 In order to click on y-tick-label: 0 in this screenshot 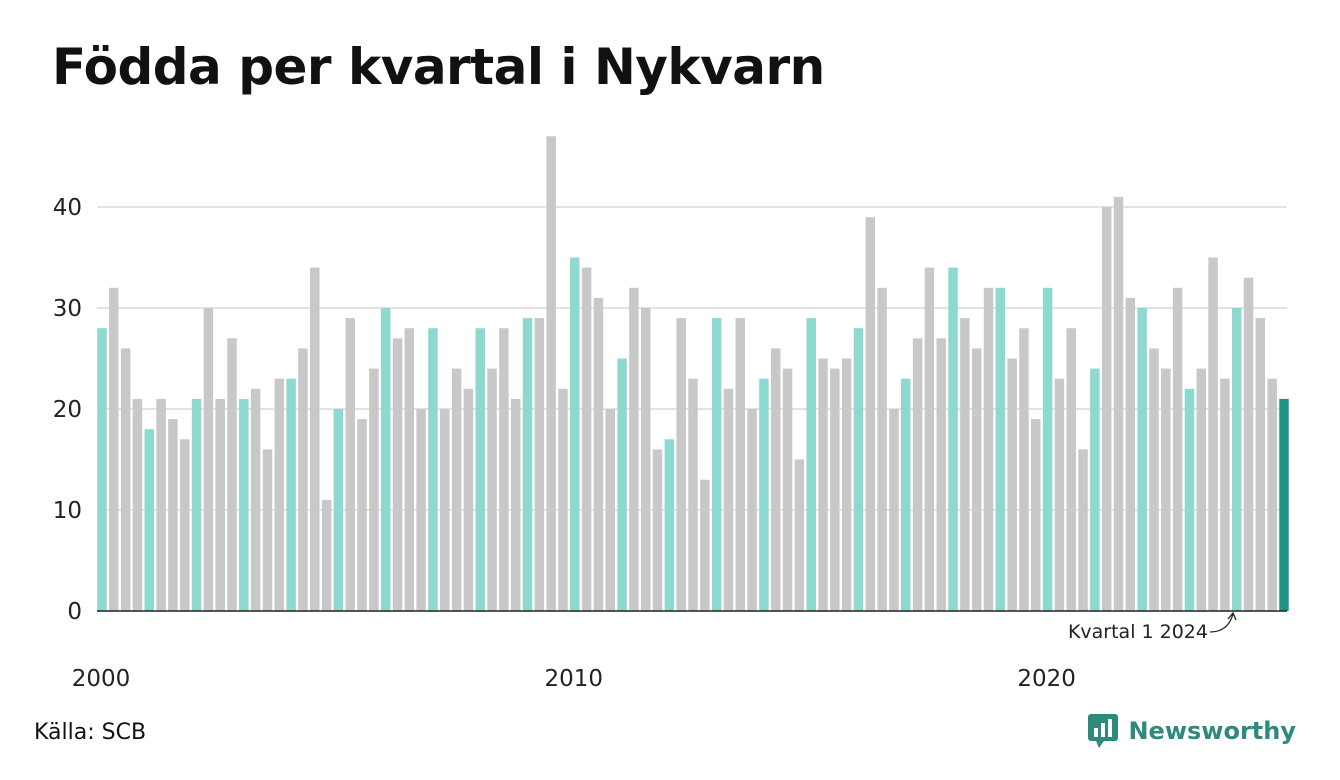, I will do `click(74, 612)`.